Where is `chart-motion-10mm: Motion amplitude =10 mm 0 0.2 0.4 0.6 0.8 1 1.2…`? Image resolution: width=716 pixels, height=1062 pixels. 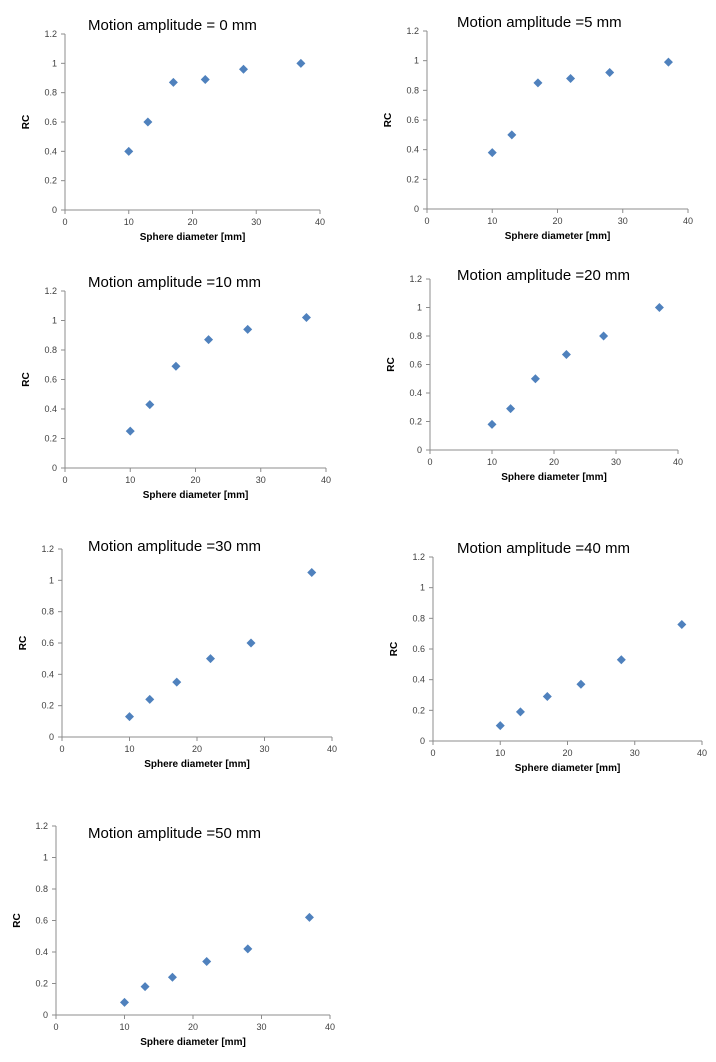 chart-motion-10mm: Motion amplitude =10 mm 0 0.2 0.4 0.6 0.8 1 1.2… is located at coordinates (176, 387).